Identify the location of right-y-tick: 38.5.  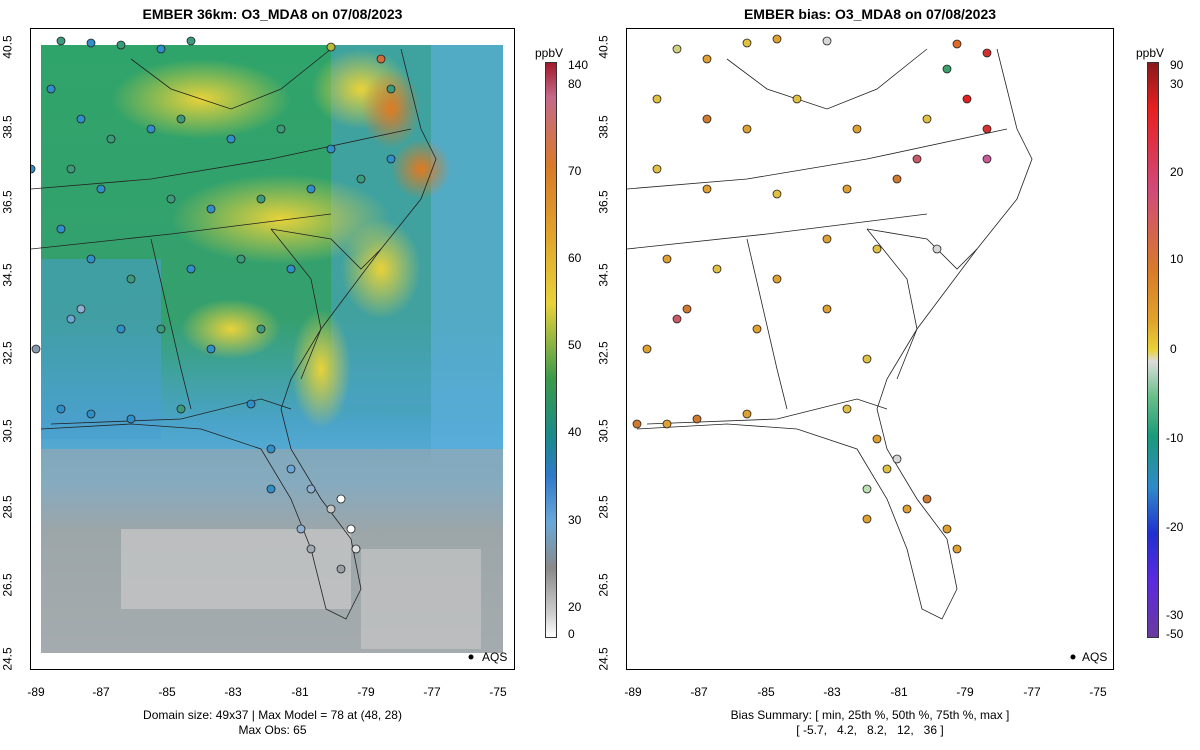
(603, 127).